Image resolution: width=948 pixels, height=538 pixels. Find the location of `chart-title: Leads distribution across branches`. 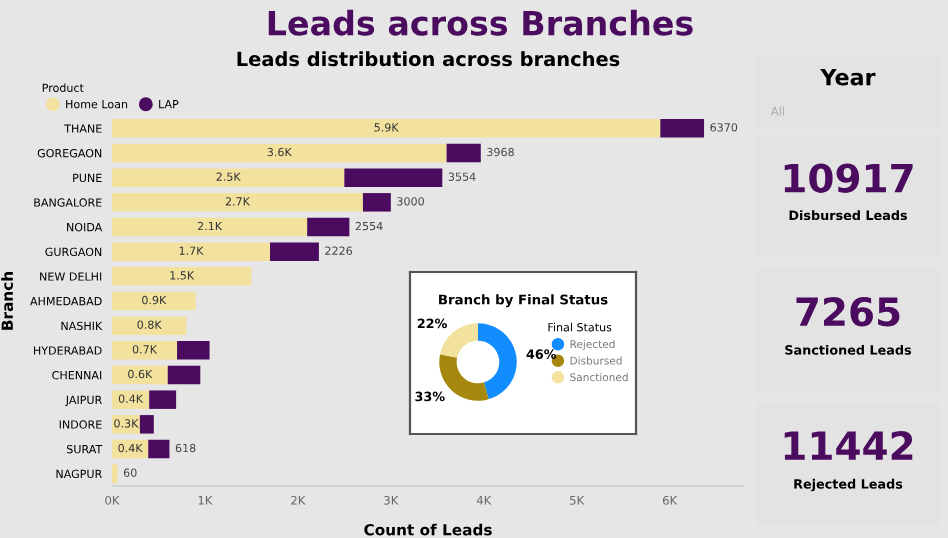

chart-title: Leads distribution across branches is located at coordinates (428, 59).